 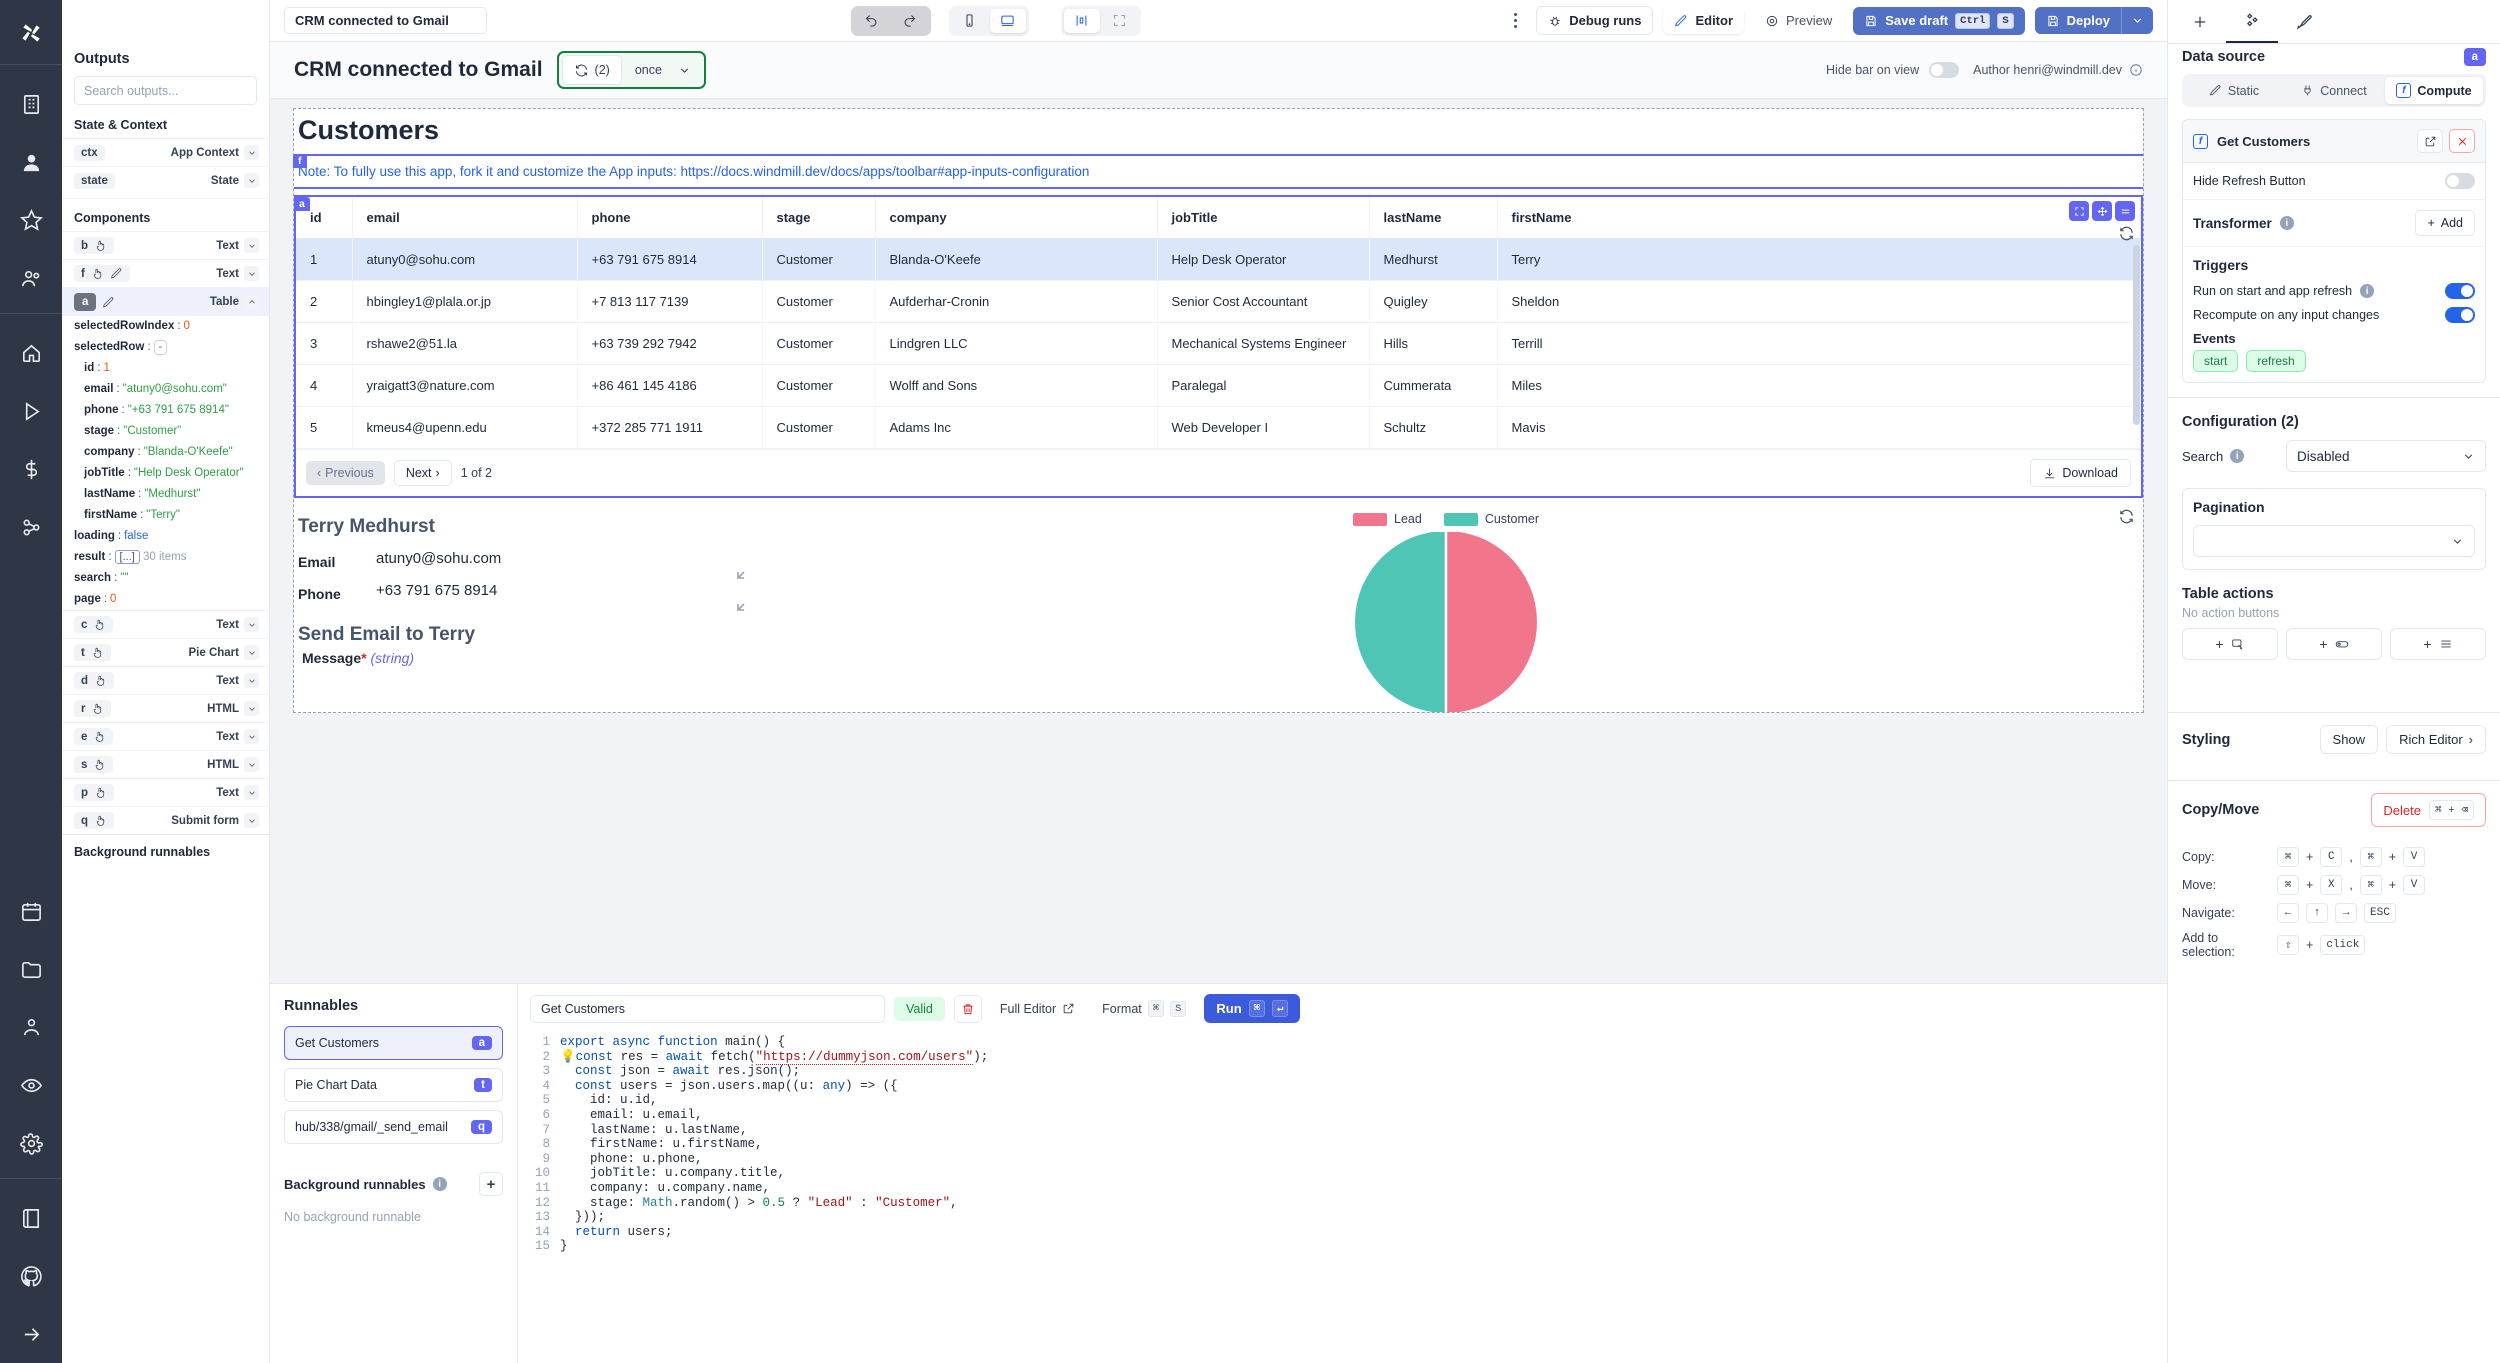 I want to click on expand-icon, so click(x=1120, y=21).